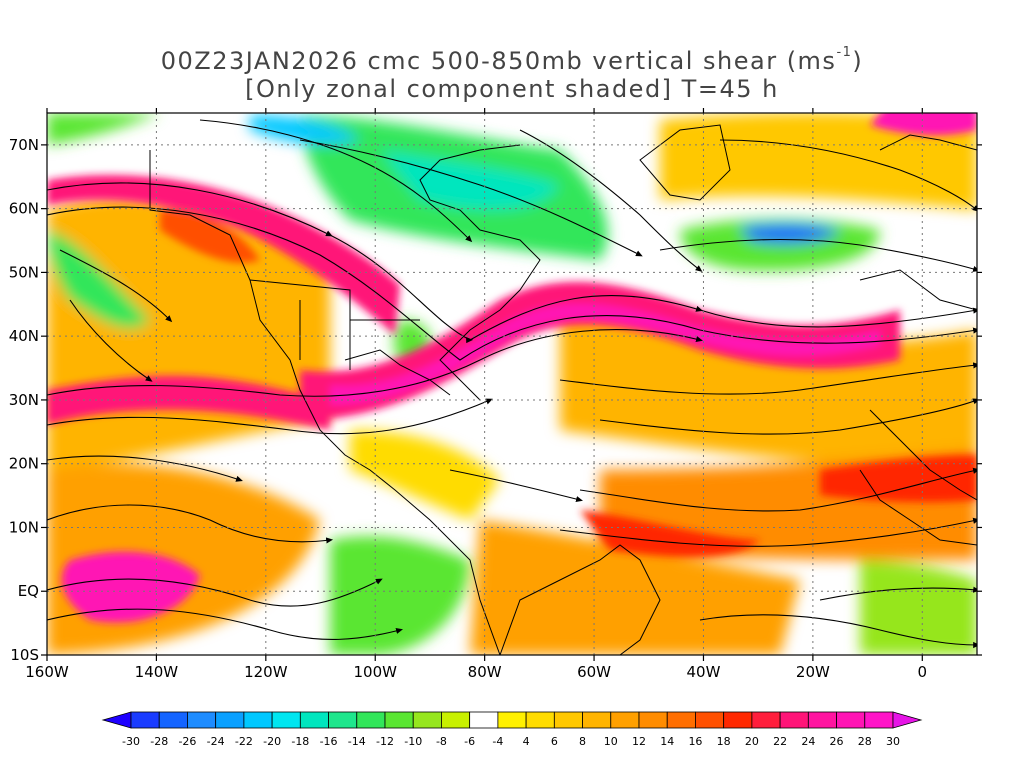  What do you see at coordinates (780, 741) in the screenshot?
I see `colorbar-label: 22` at bounding box center [780, 741].